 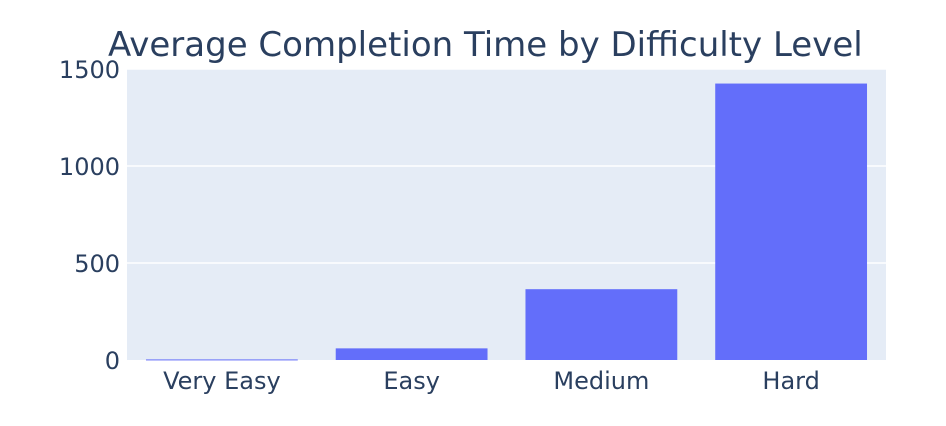 What do you see at coordinates (97, 264) in the screenshot?
I see `y-tick-label: 500` at bounding box center [97, 264].